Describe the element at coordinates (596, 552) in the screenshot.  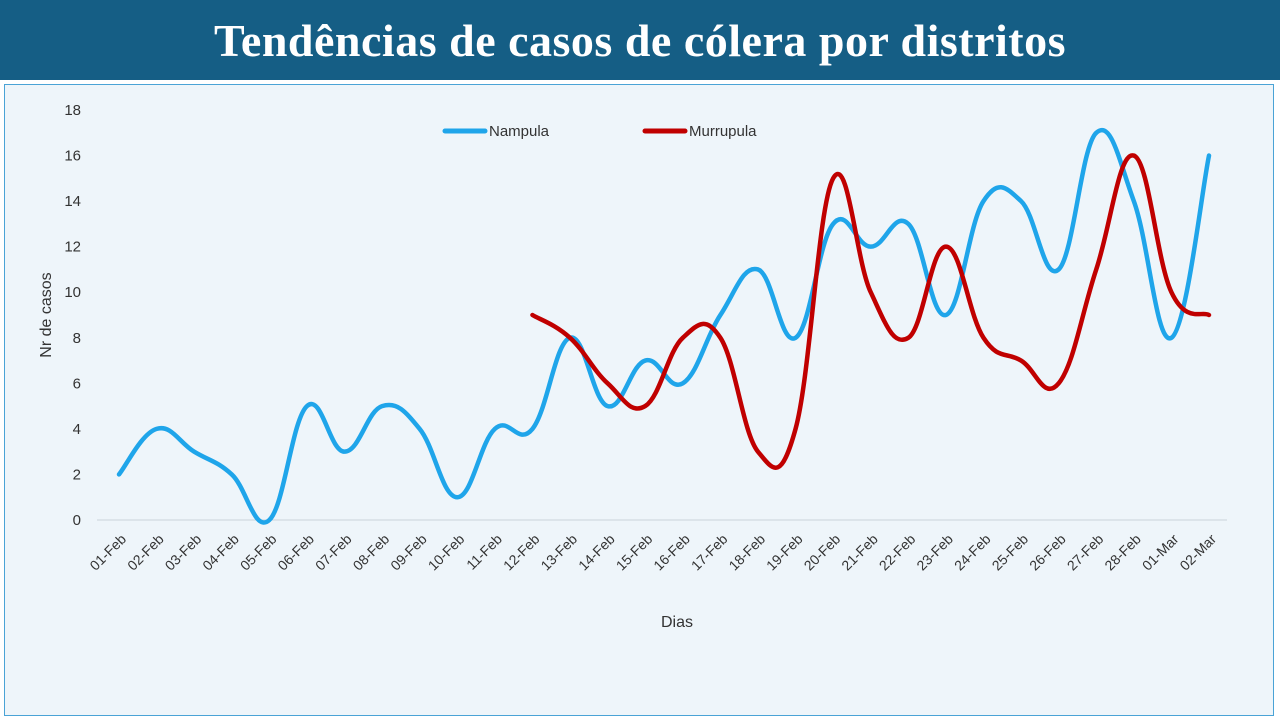
I see `x-tick-label: 14-Feb` at that location.